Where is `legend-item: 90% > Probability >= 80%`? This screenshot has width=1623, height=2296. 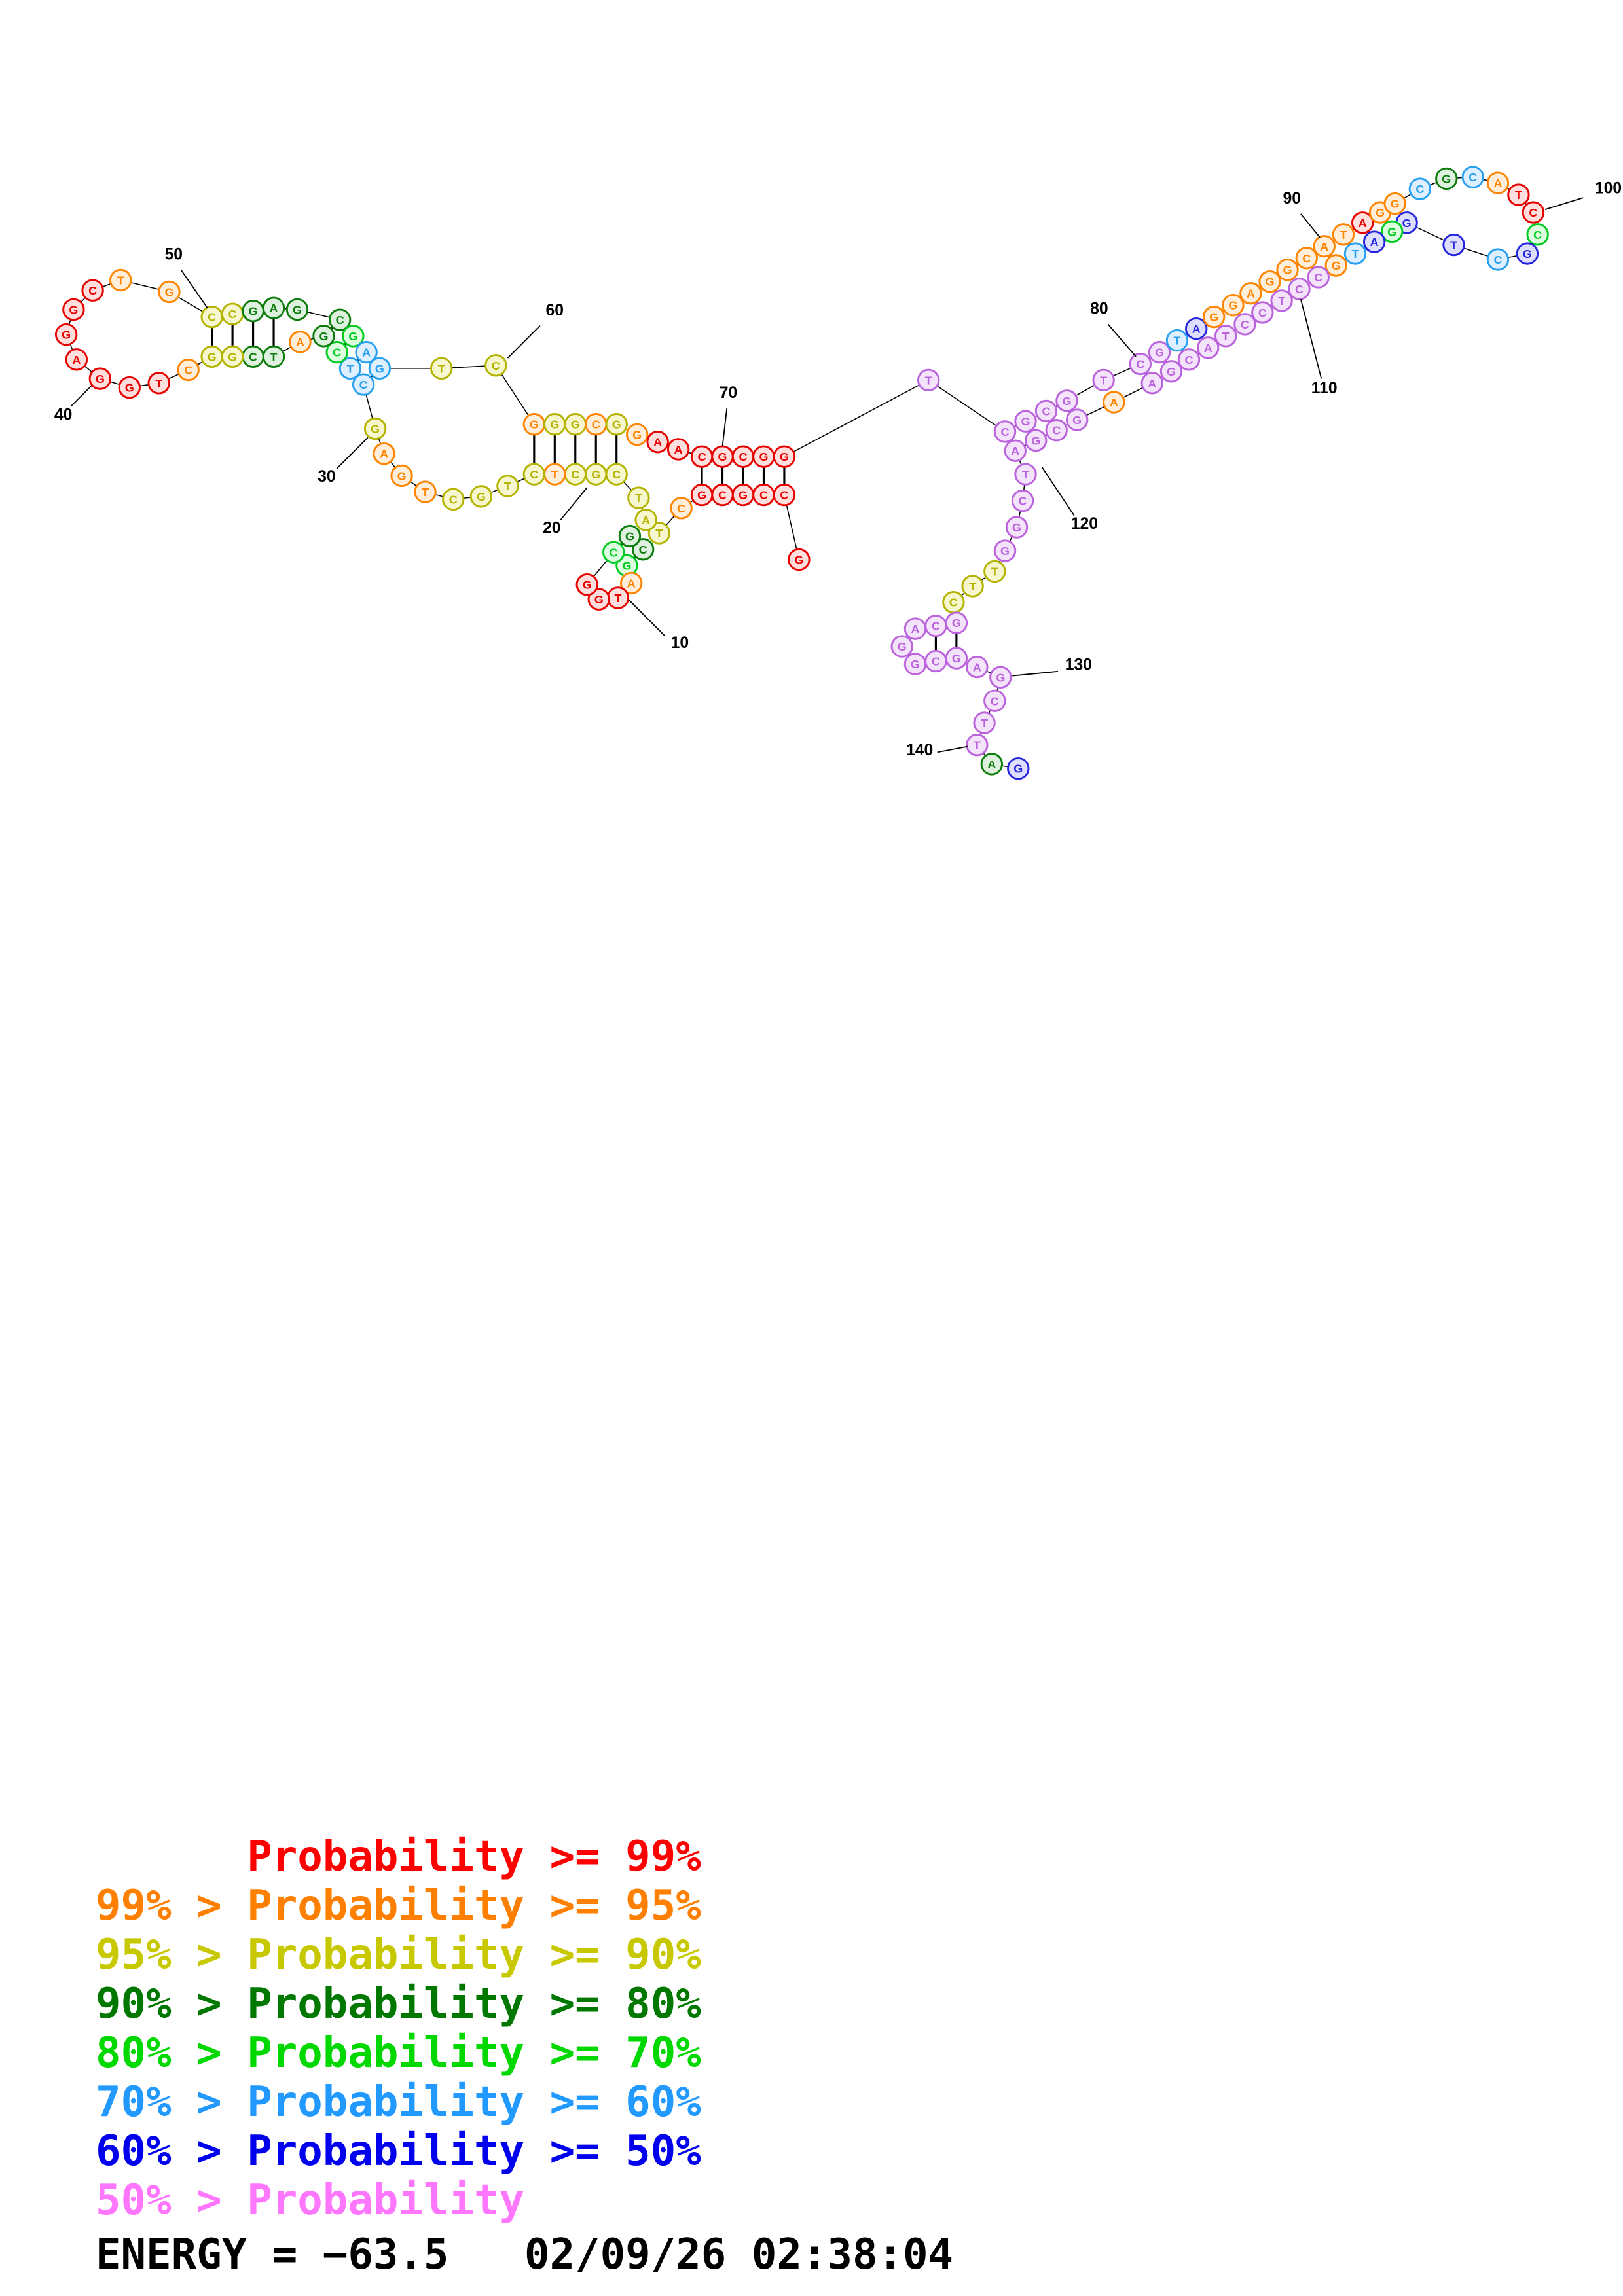 legend-item: 90% > Probability >= 80% is located at coordinates (398, 2004).